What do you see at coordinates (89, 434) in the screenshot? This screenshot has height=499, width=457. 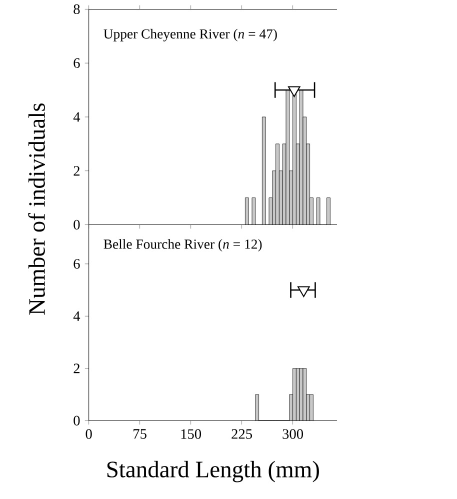 I see `x-tick-label: 0` at bounding box center [89, 434].